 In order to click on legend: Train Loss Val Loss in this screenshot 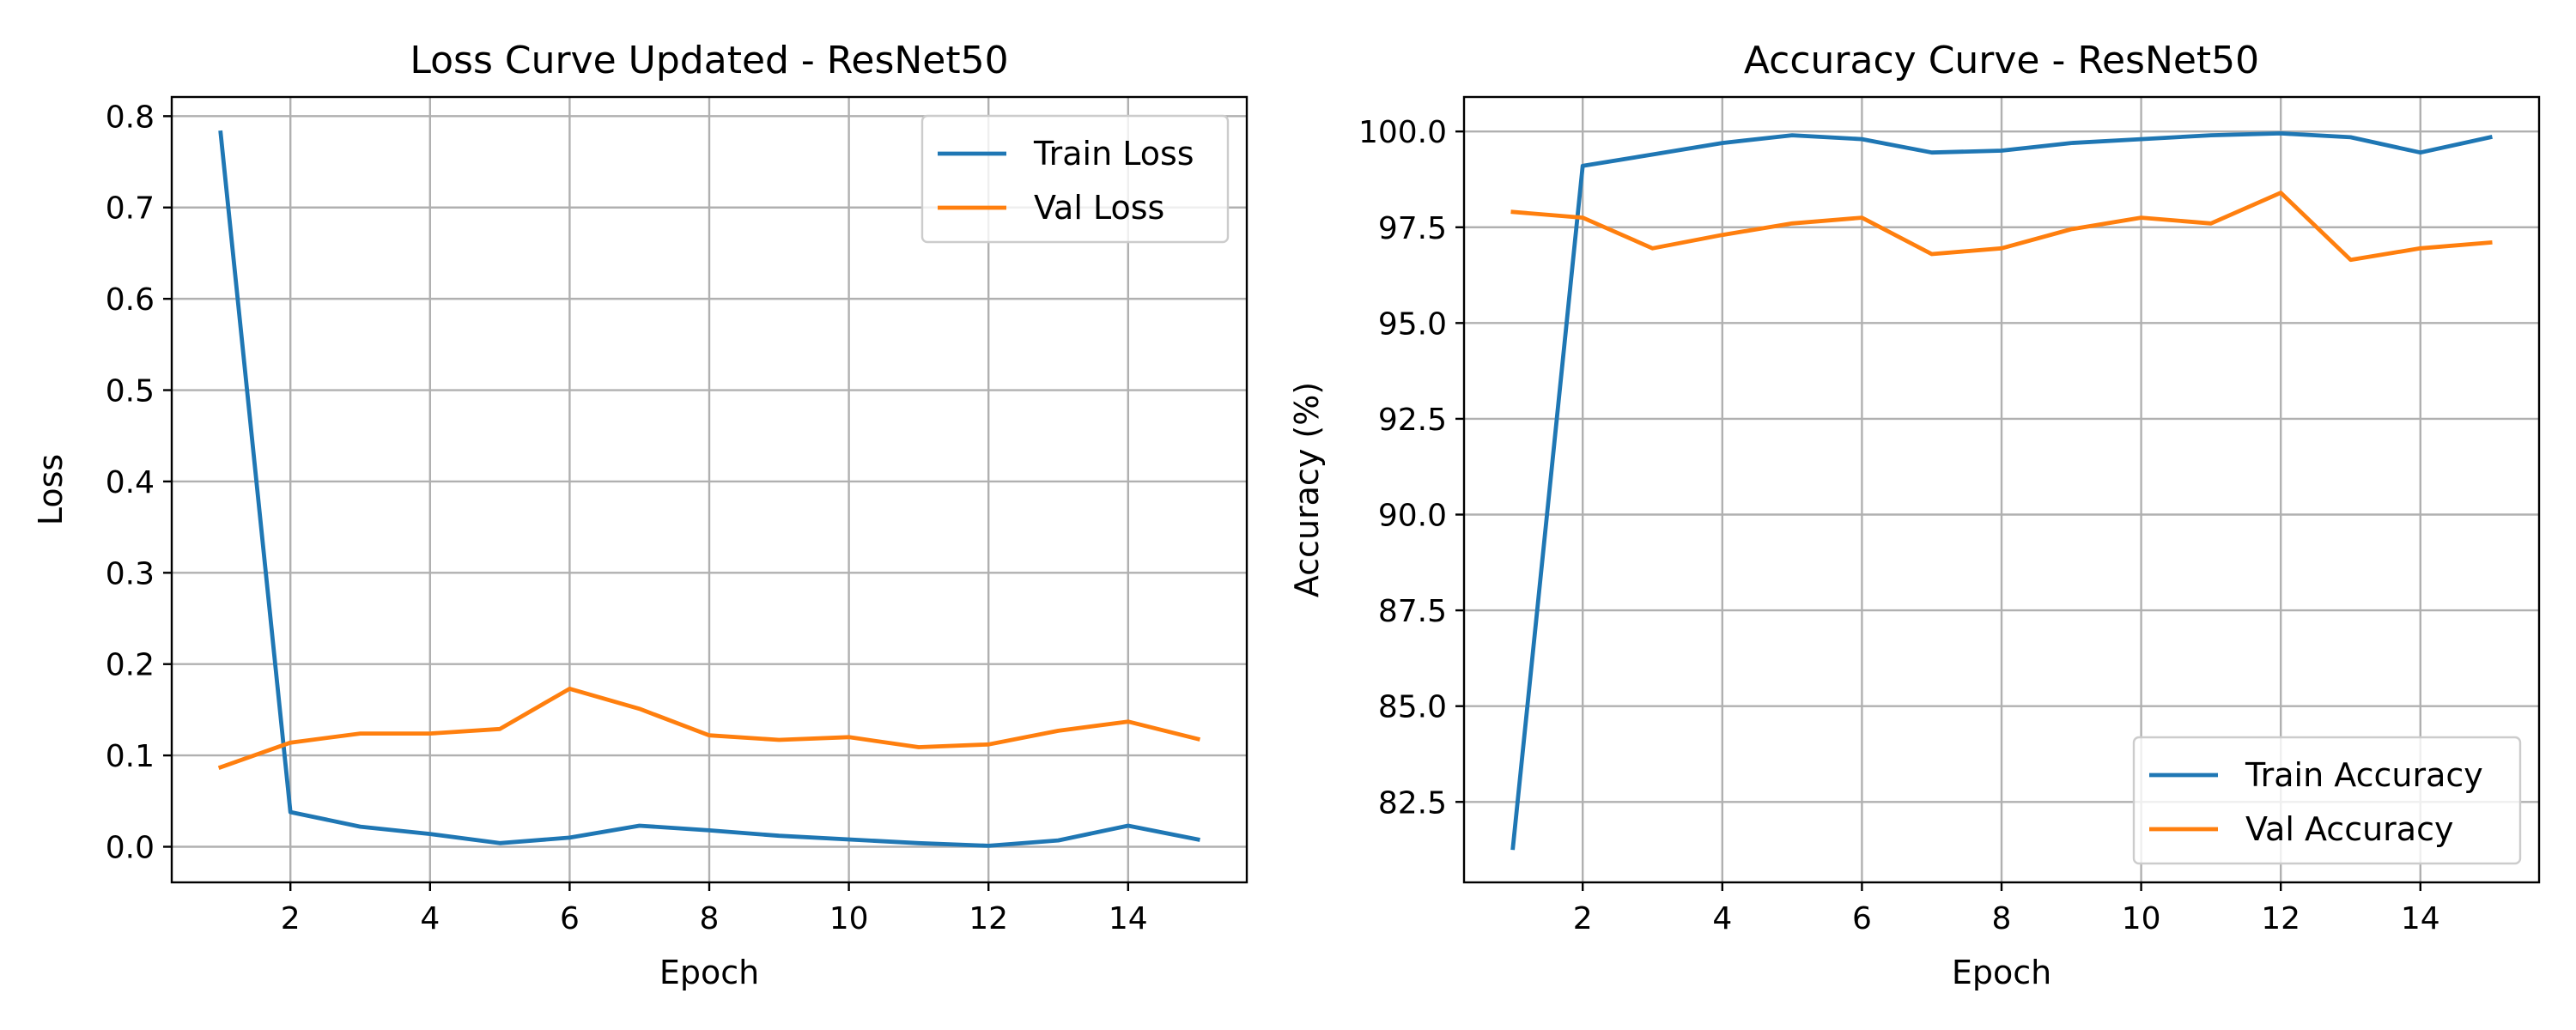, I will do `click(1075, 179)`.